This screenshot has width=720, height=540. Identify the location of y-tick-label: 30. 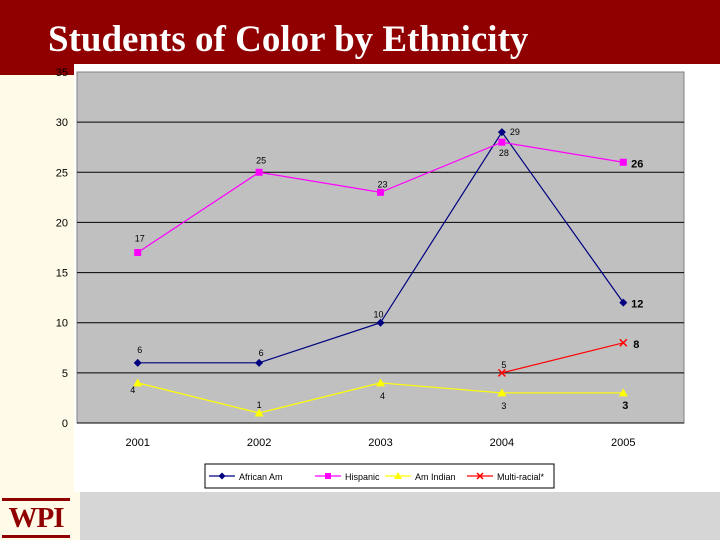
(62, 123).